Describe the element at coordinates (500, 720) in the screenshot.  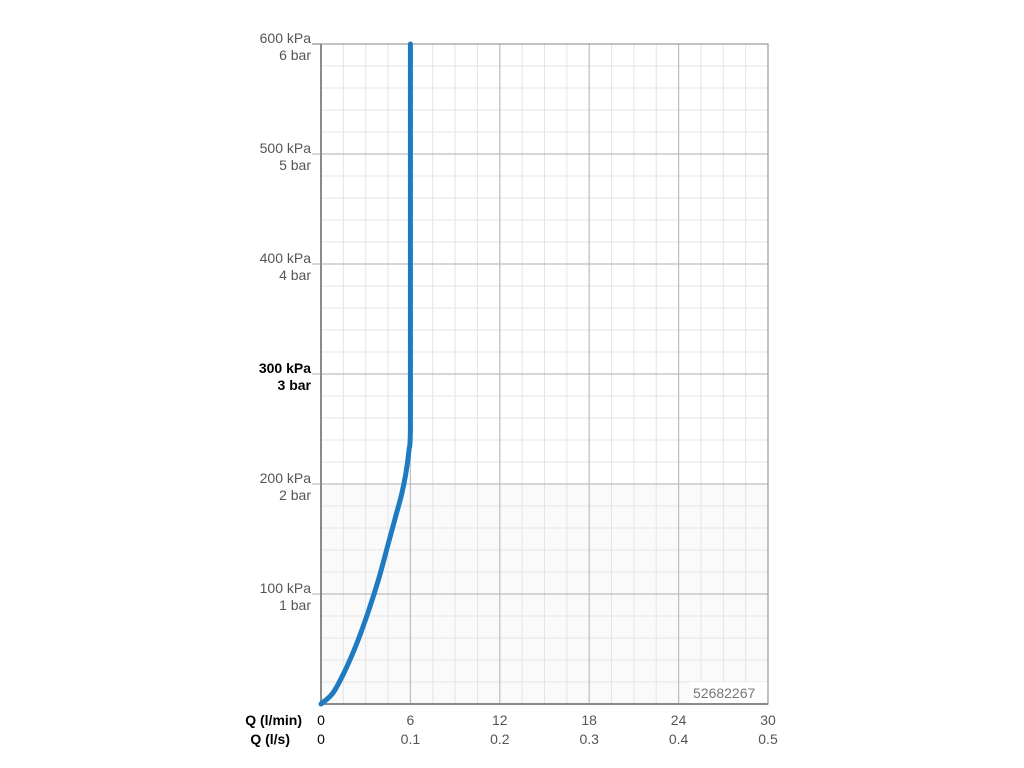
I see `x-tick-label-lmin: 12` at that location.